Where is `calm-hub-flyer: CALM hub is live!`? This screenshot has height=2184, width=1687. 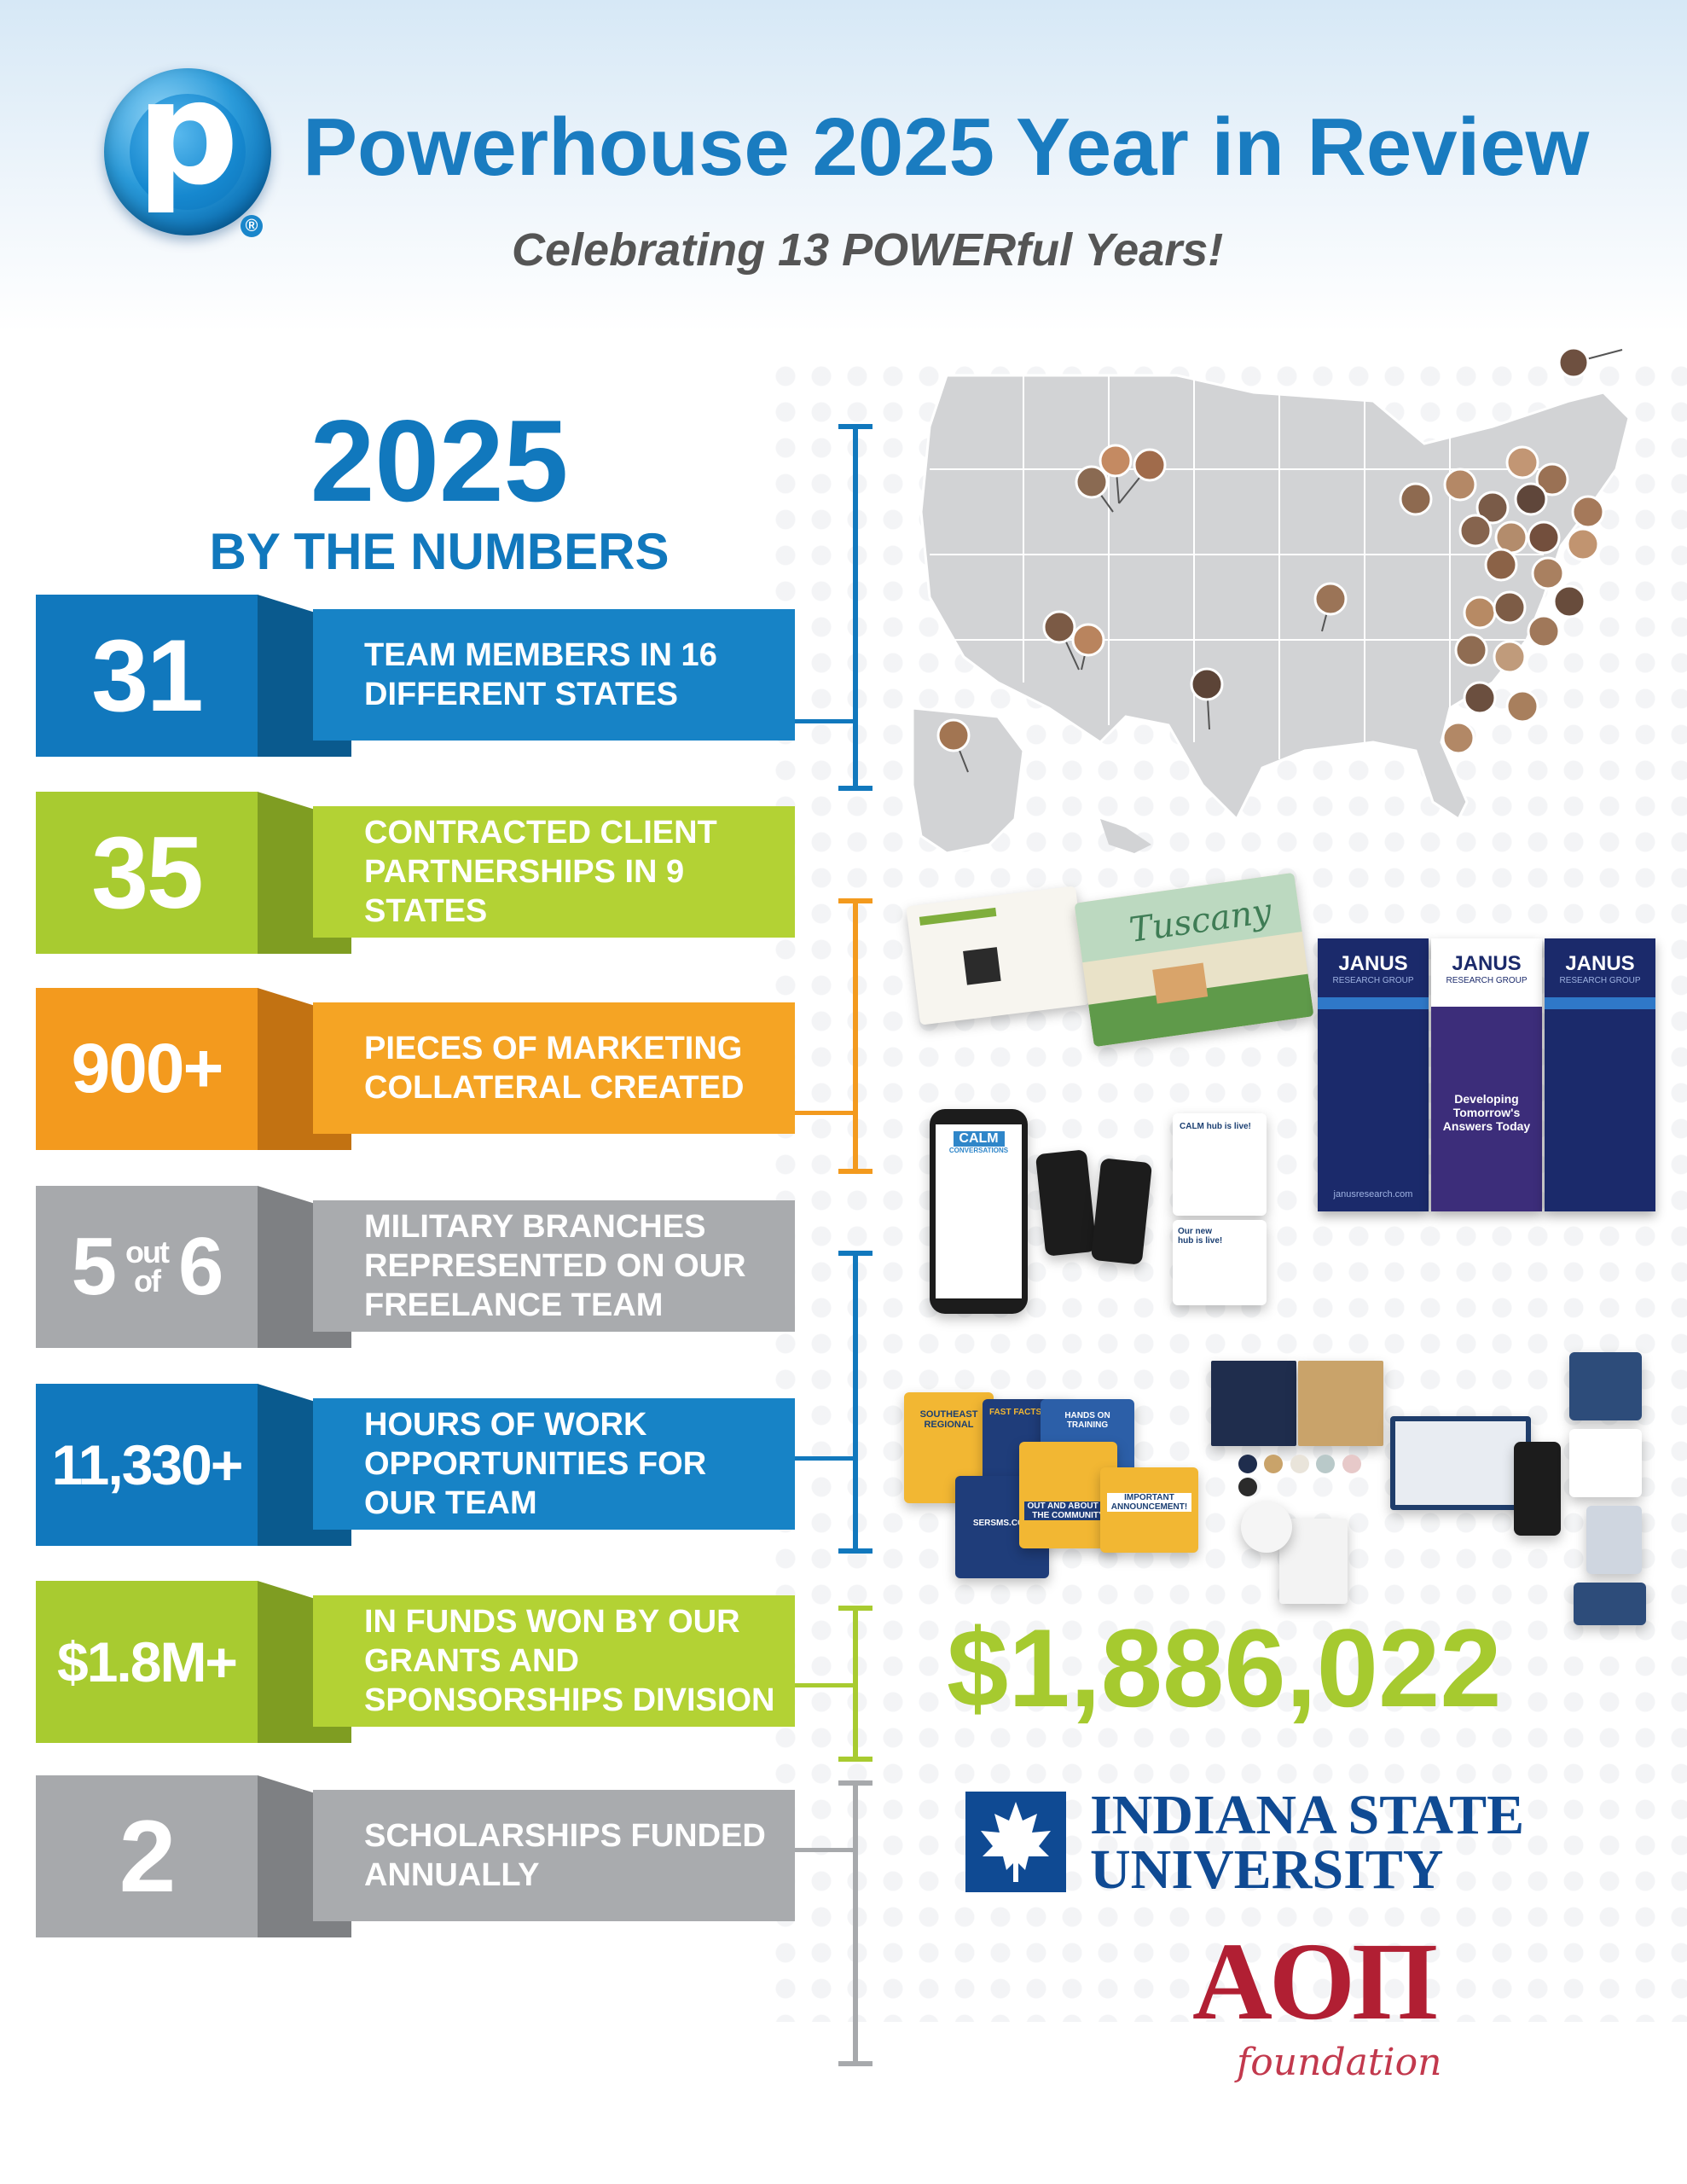
calm-hub-flyer: CALM hub is live! is located at coordinates (1220, 1164).